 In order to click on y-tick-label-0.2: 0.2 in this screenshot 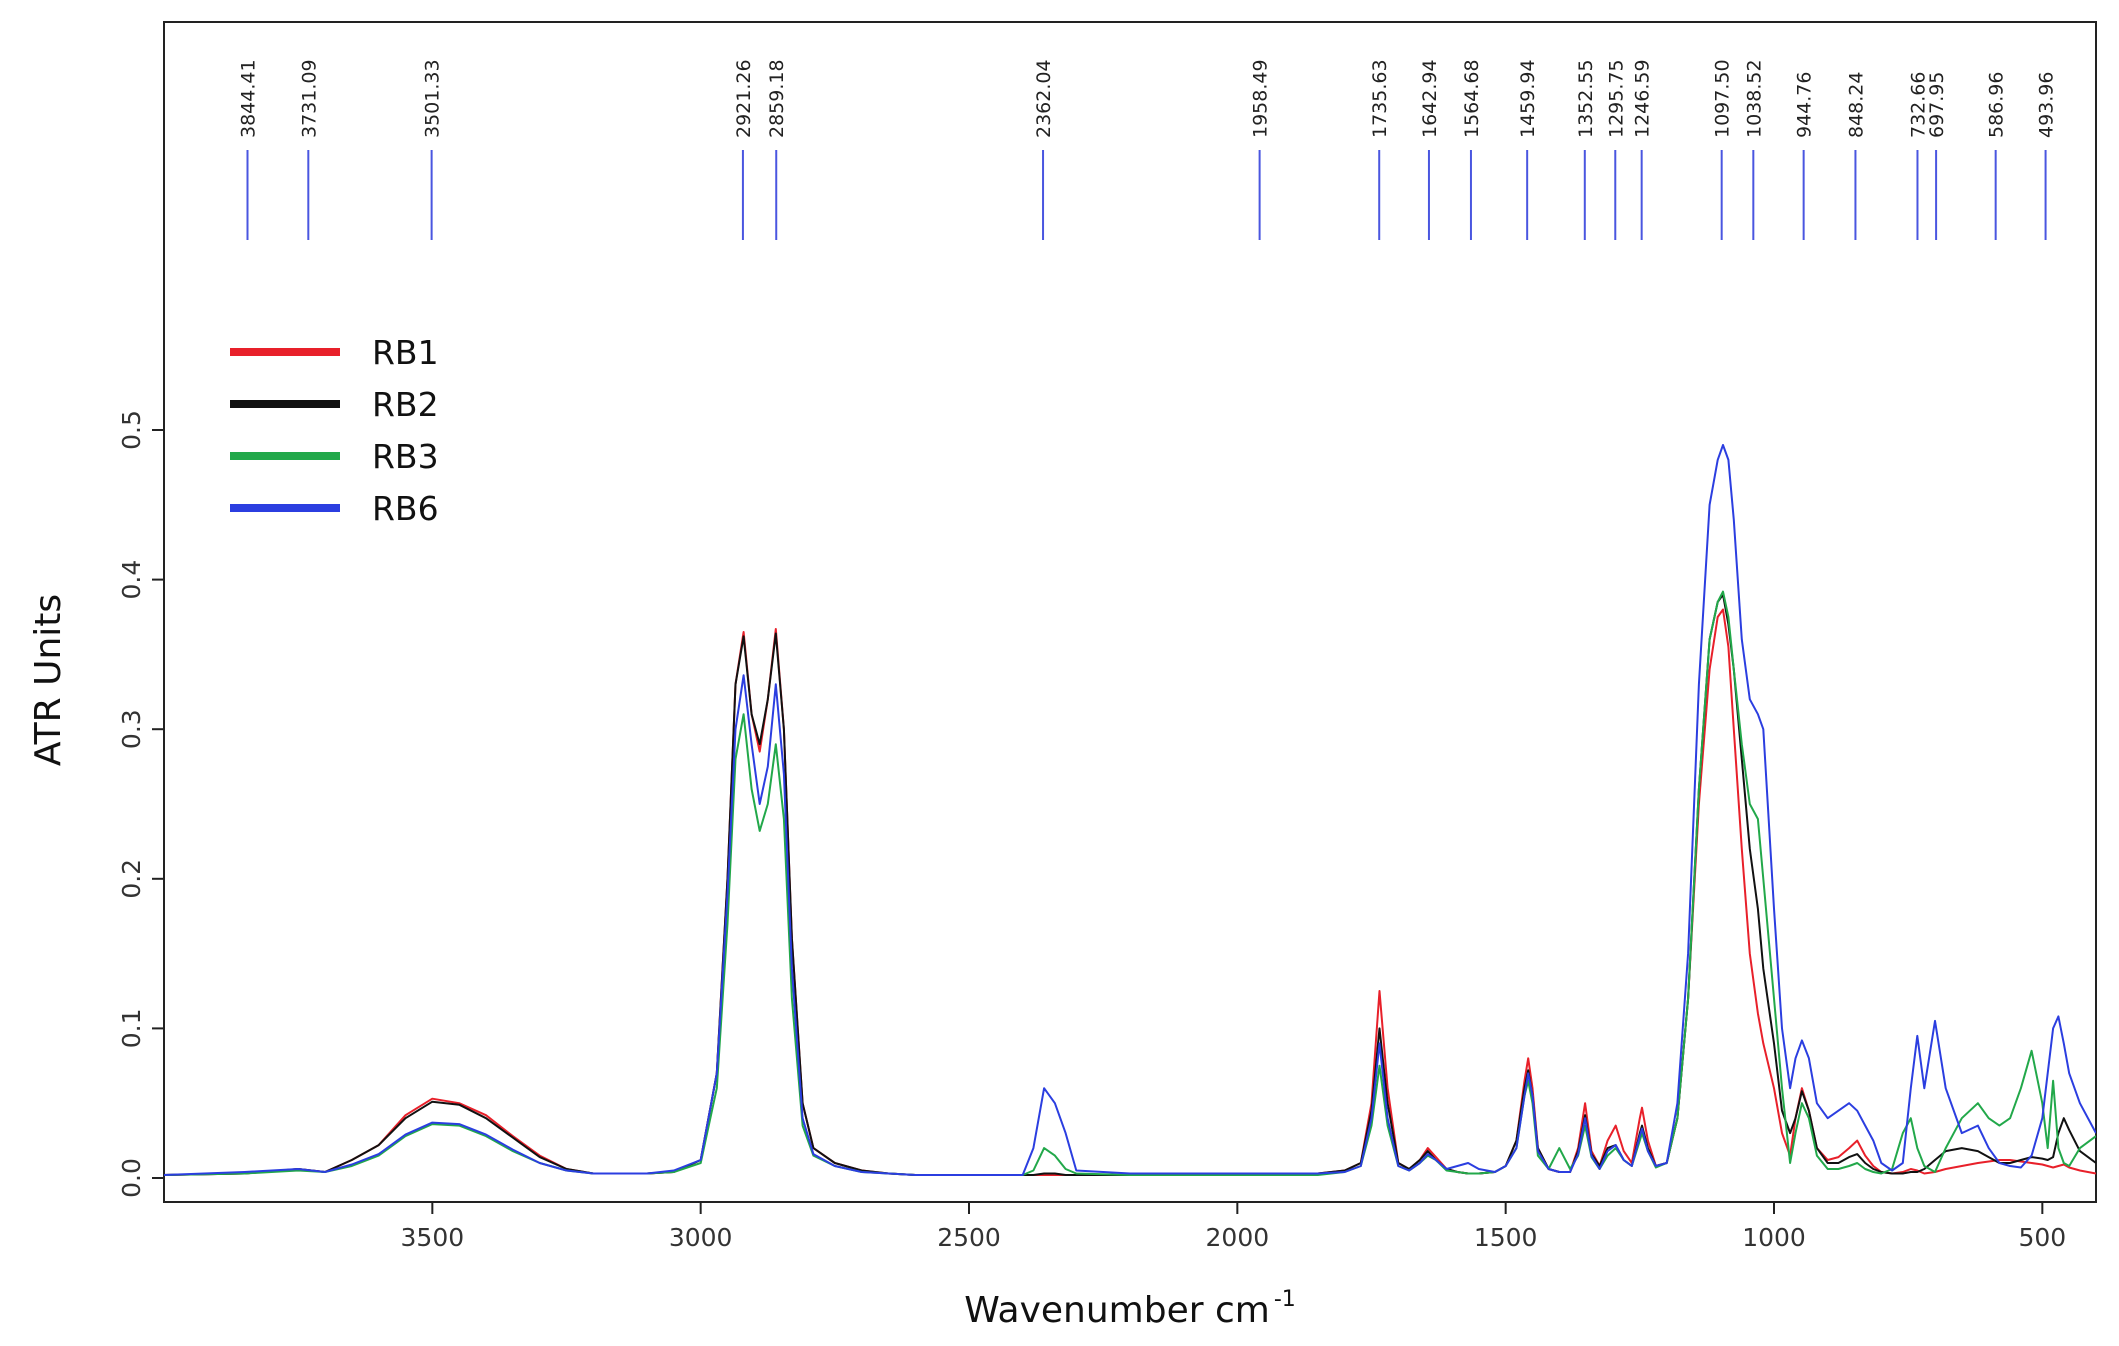, I will do `click(131, 879)`.